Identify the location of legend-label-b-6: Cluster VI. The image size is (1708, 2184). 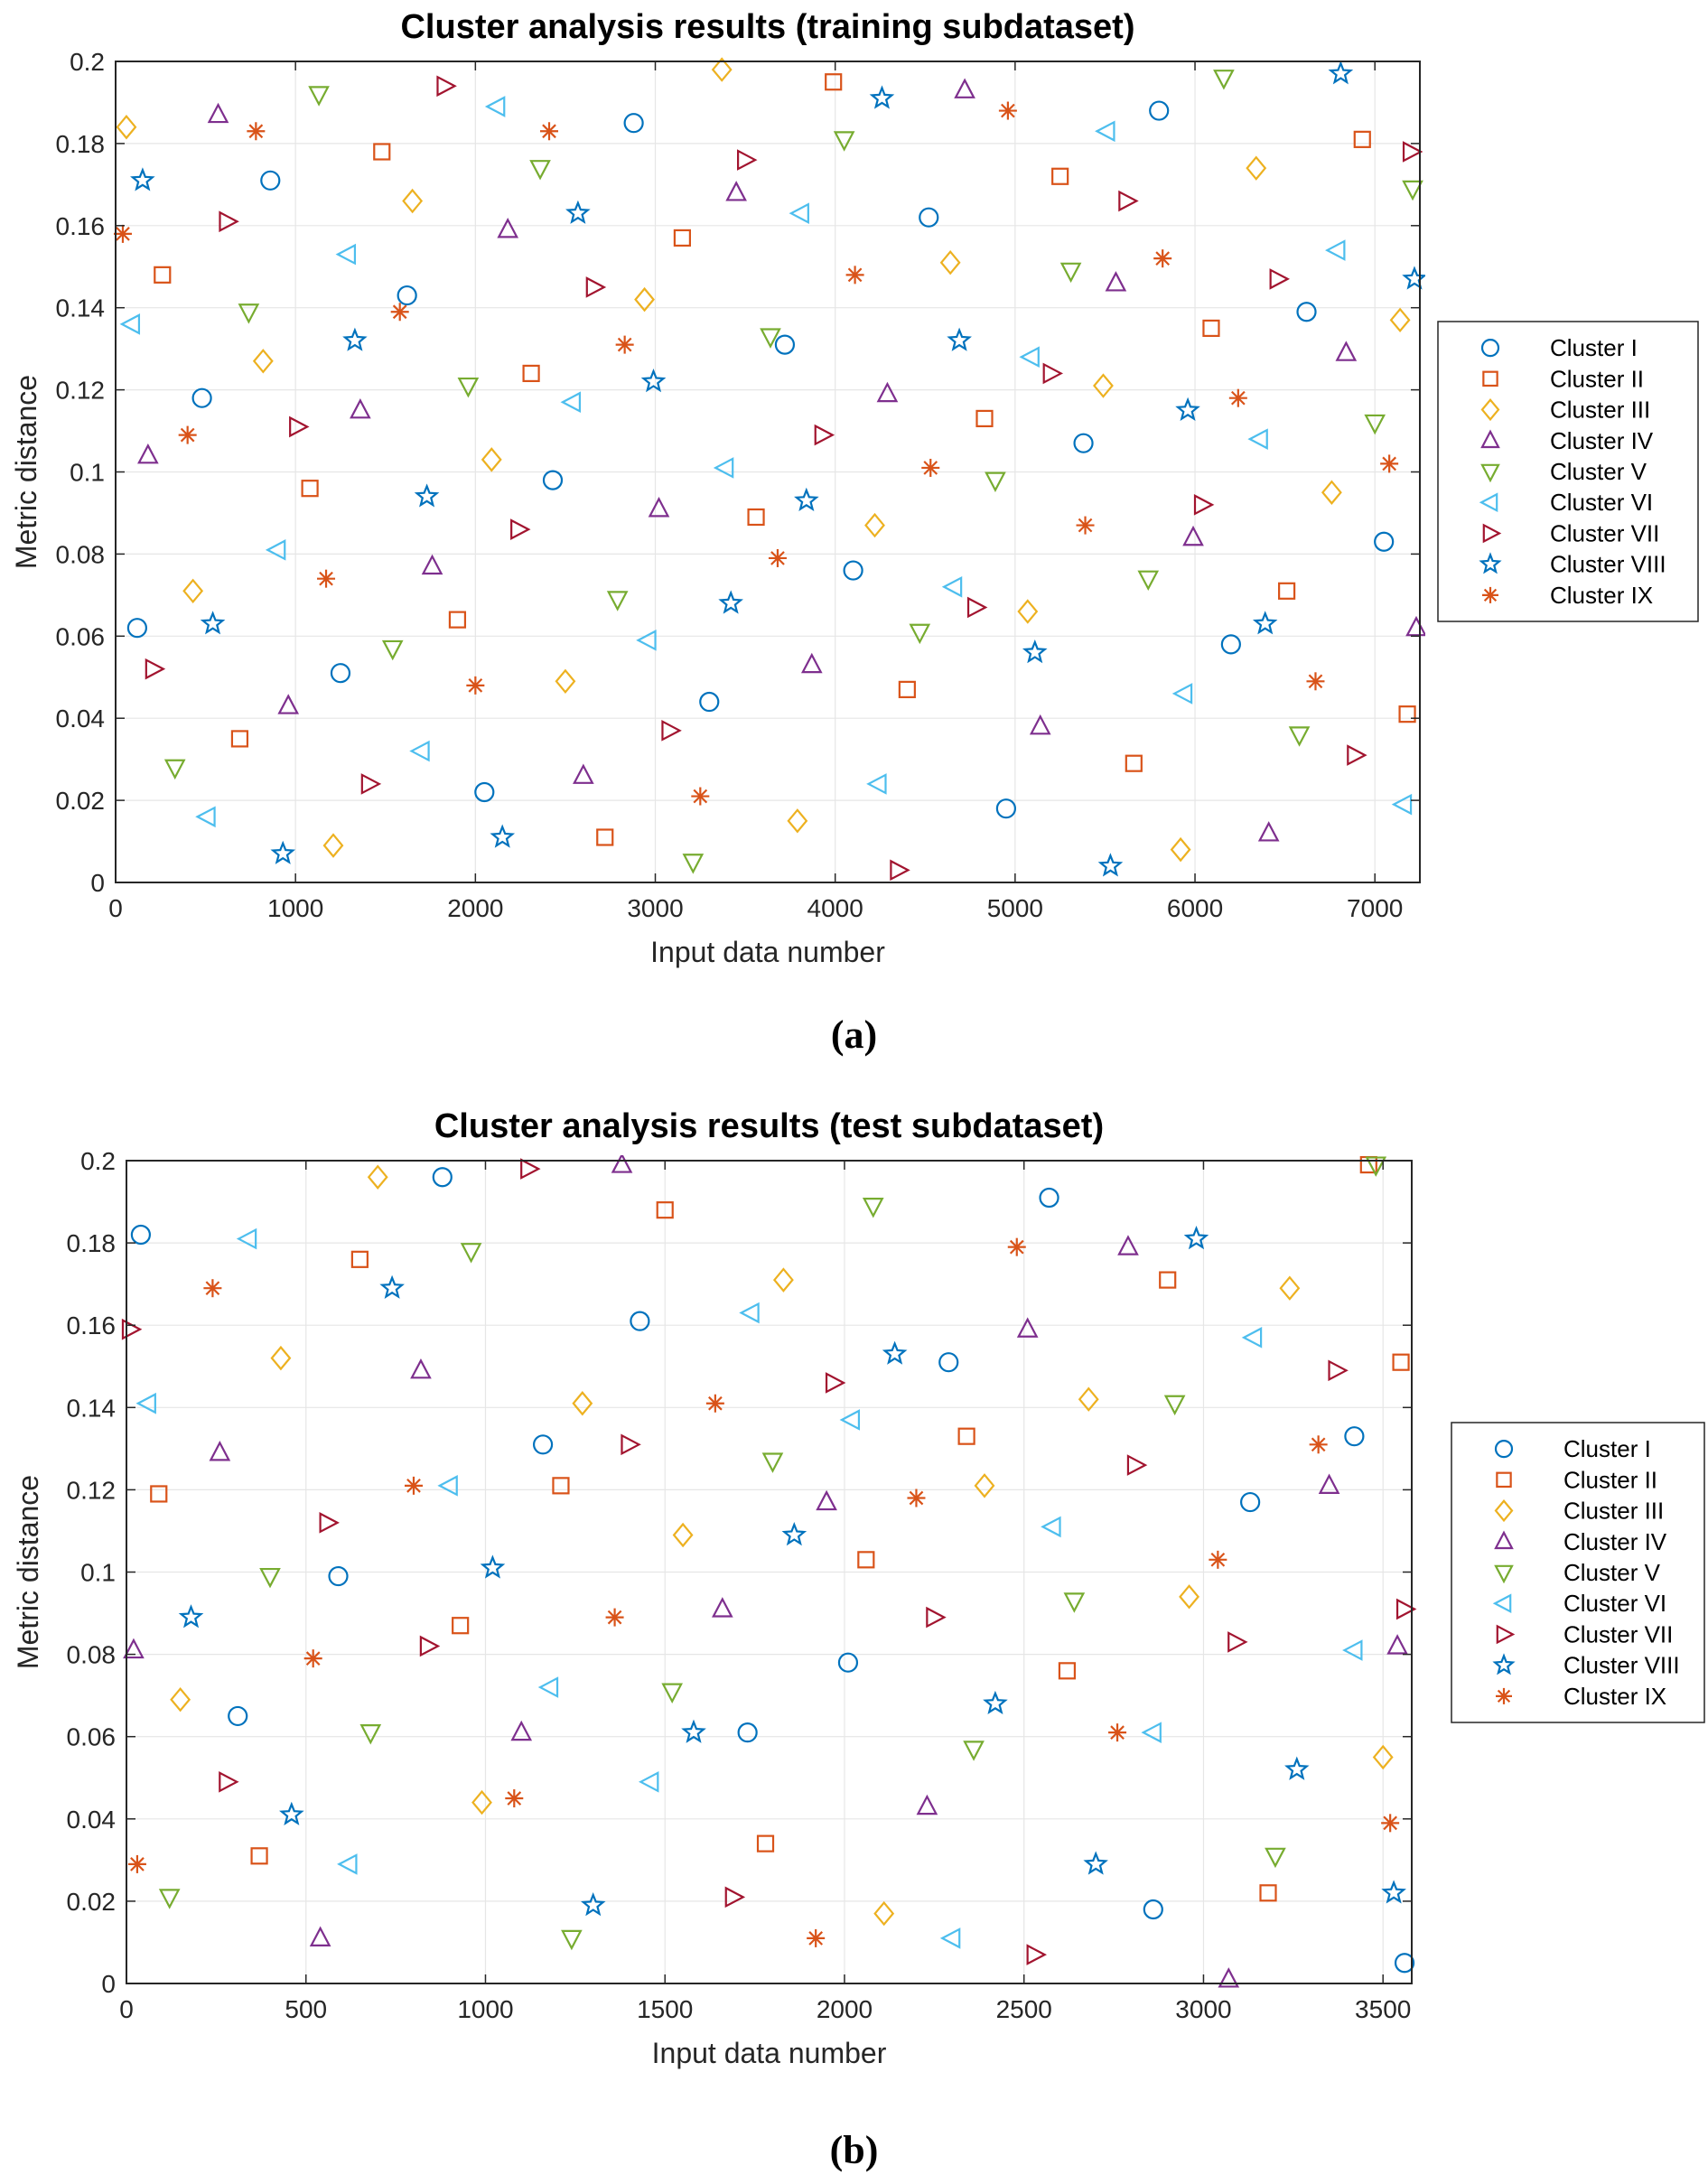
(1614, 1603).